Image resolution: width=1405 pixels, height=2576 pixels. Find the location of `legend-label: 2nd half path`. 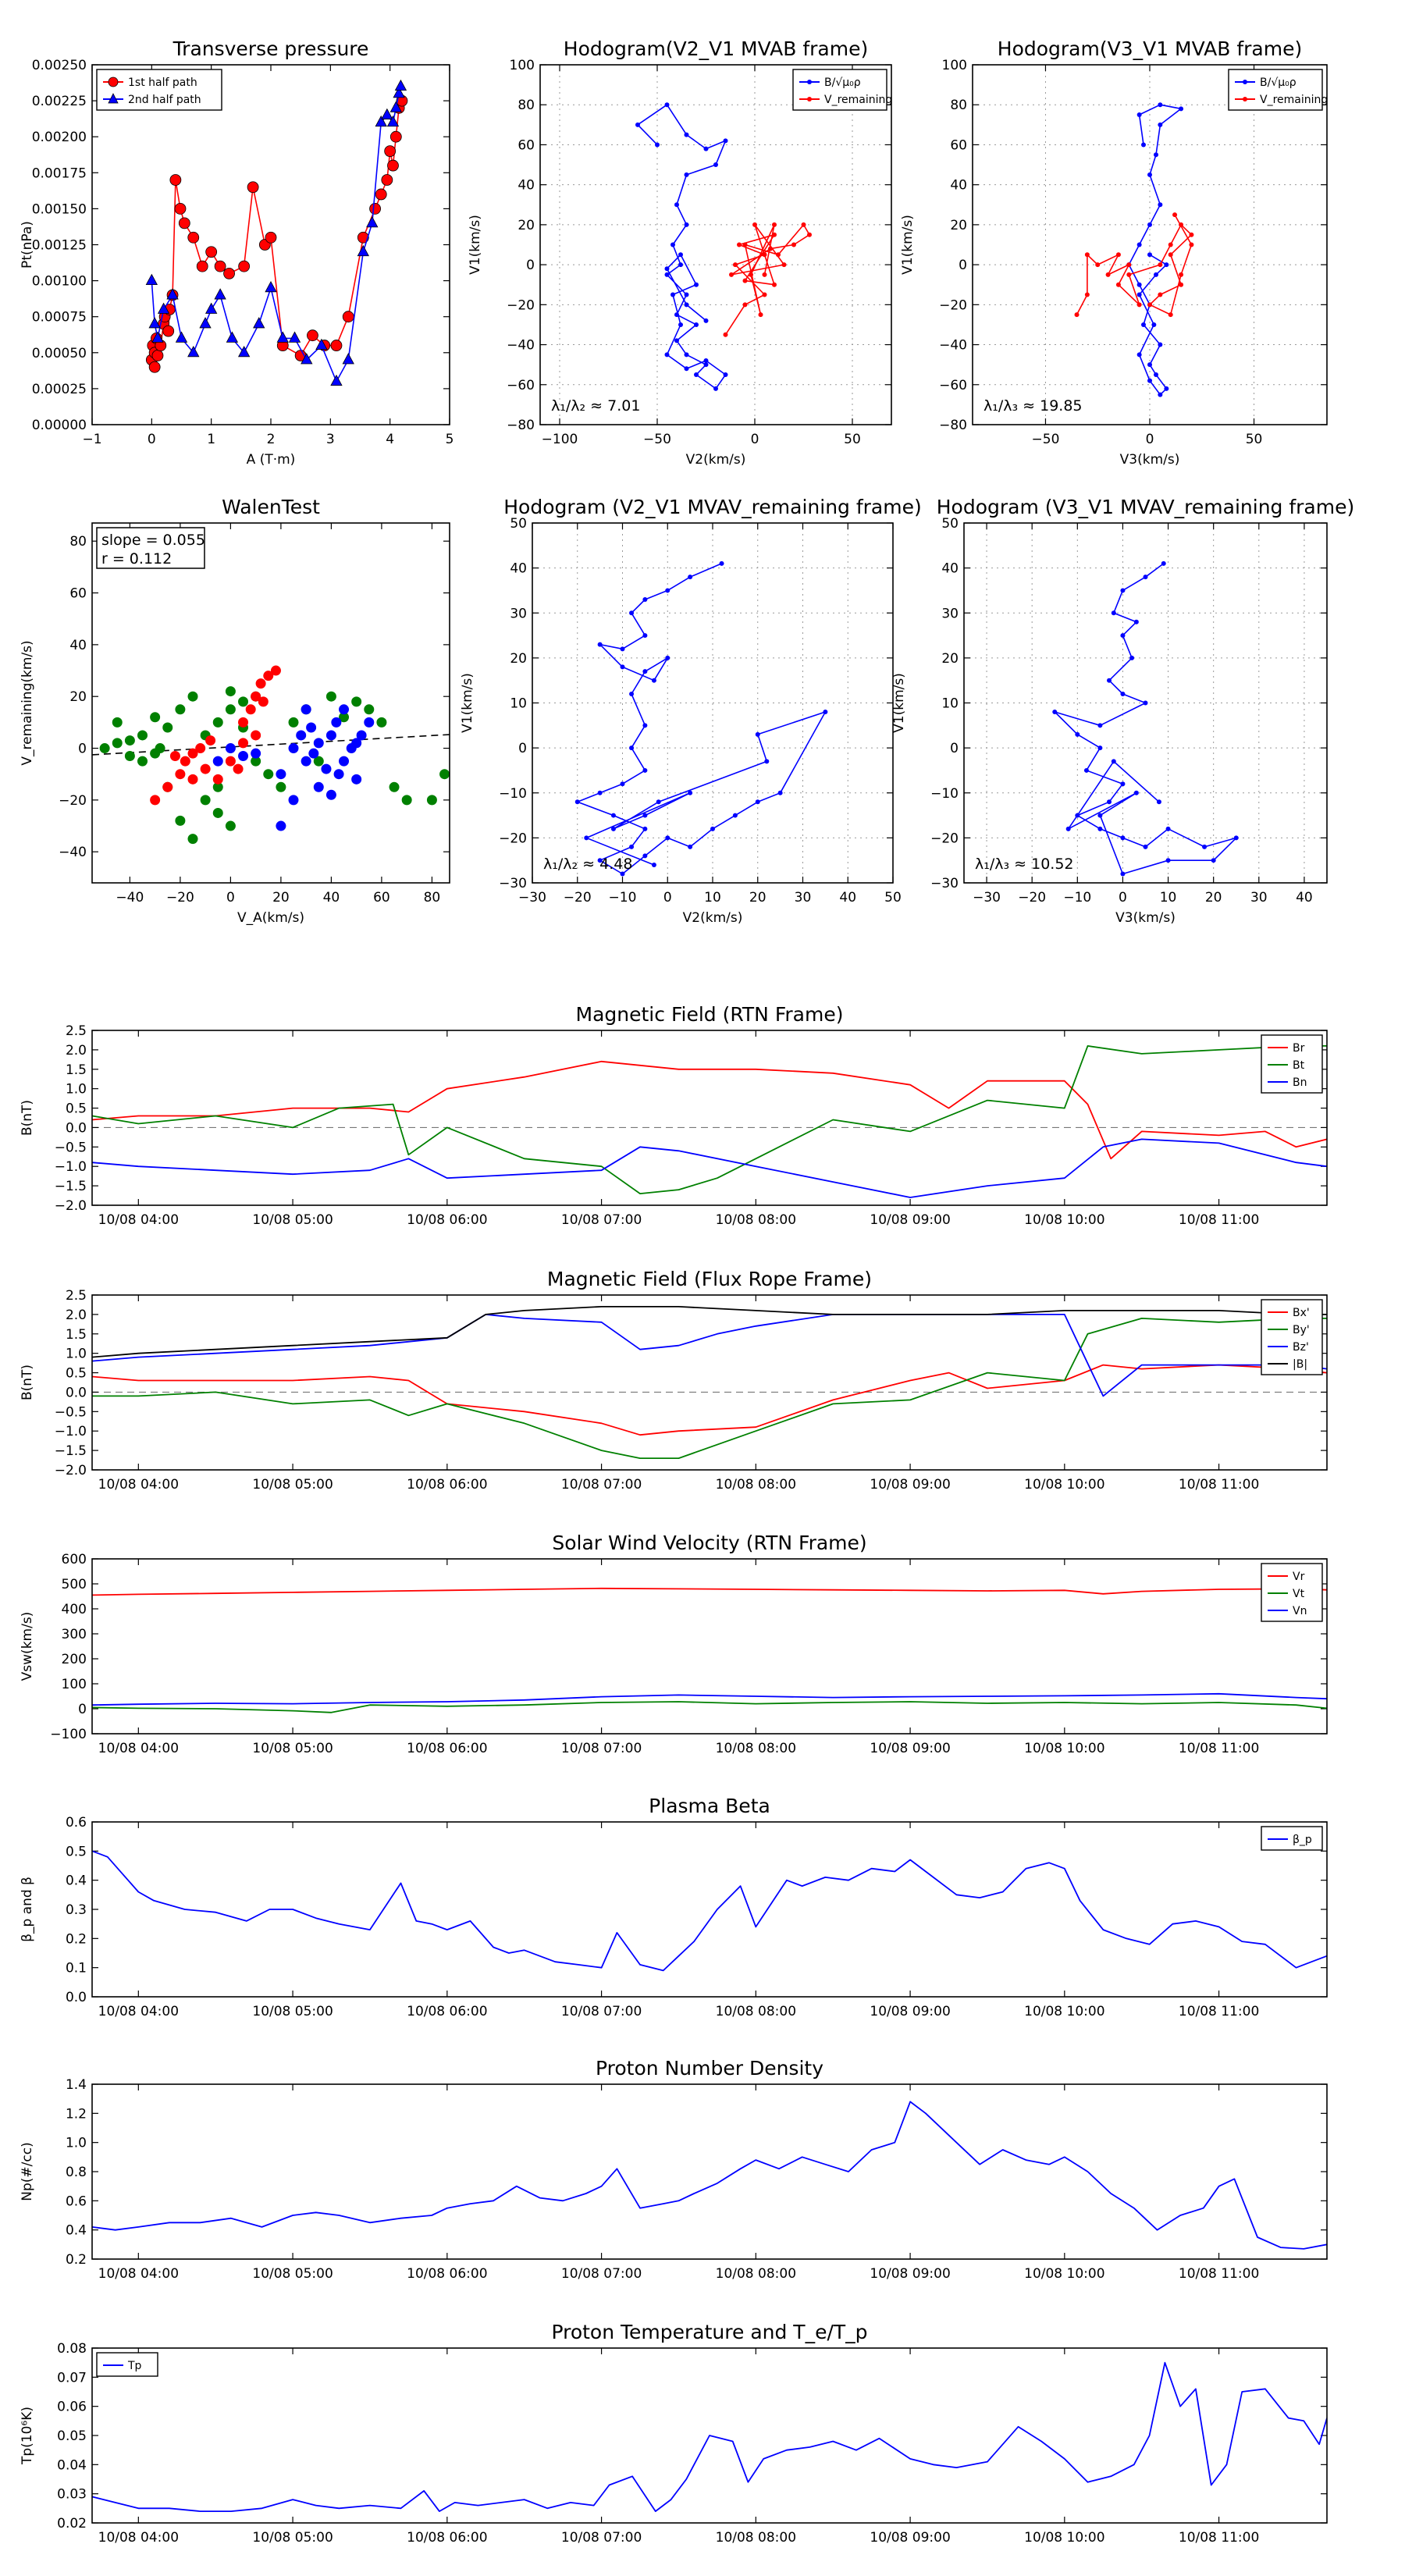

legend-label: 2nd half path is located at coordinates (164, 100).